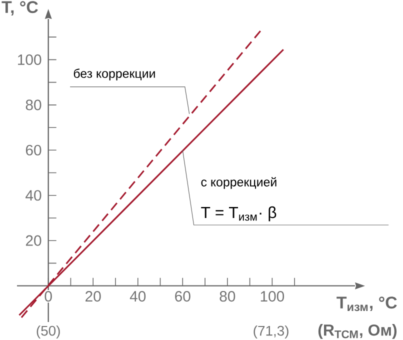  I want to click on text: (71,3), so click(271, 331).